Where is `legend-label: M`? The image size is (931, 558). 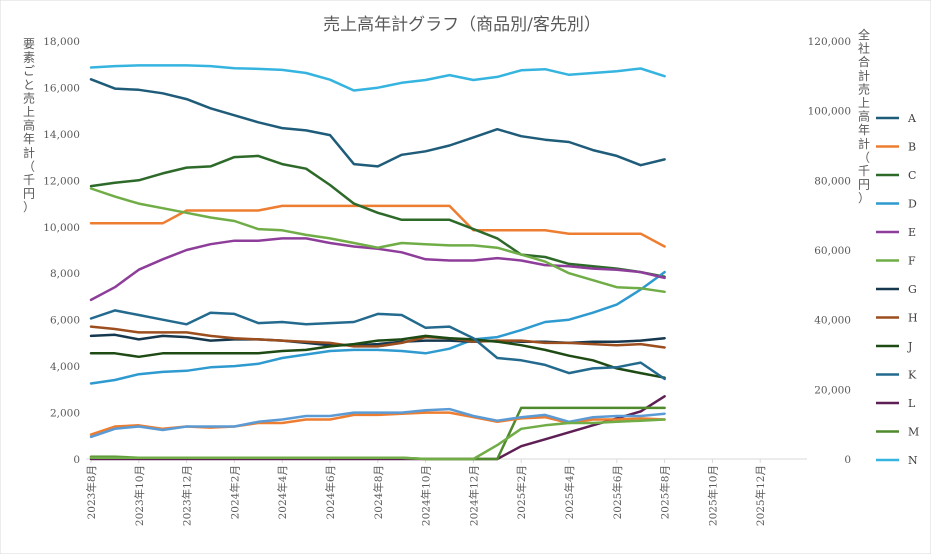
legend-label: M is located at coordinates (913, 432).